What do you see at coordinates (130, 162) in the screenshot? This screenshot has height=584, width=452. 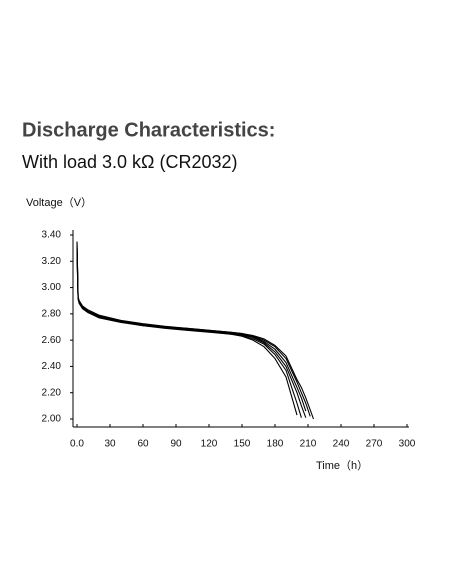 I see `chart-subtitle: With load 3.0 kΩ (CR2032)` at bounding box center [130, 162].